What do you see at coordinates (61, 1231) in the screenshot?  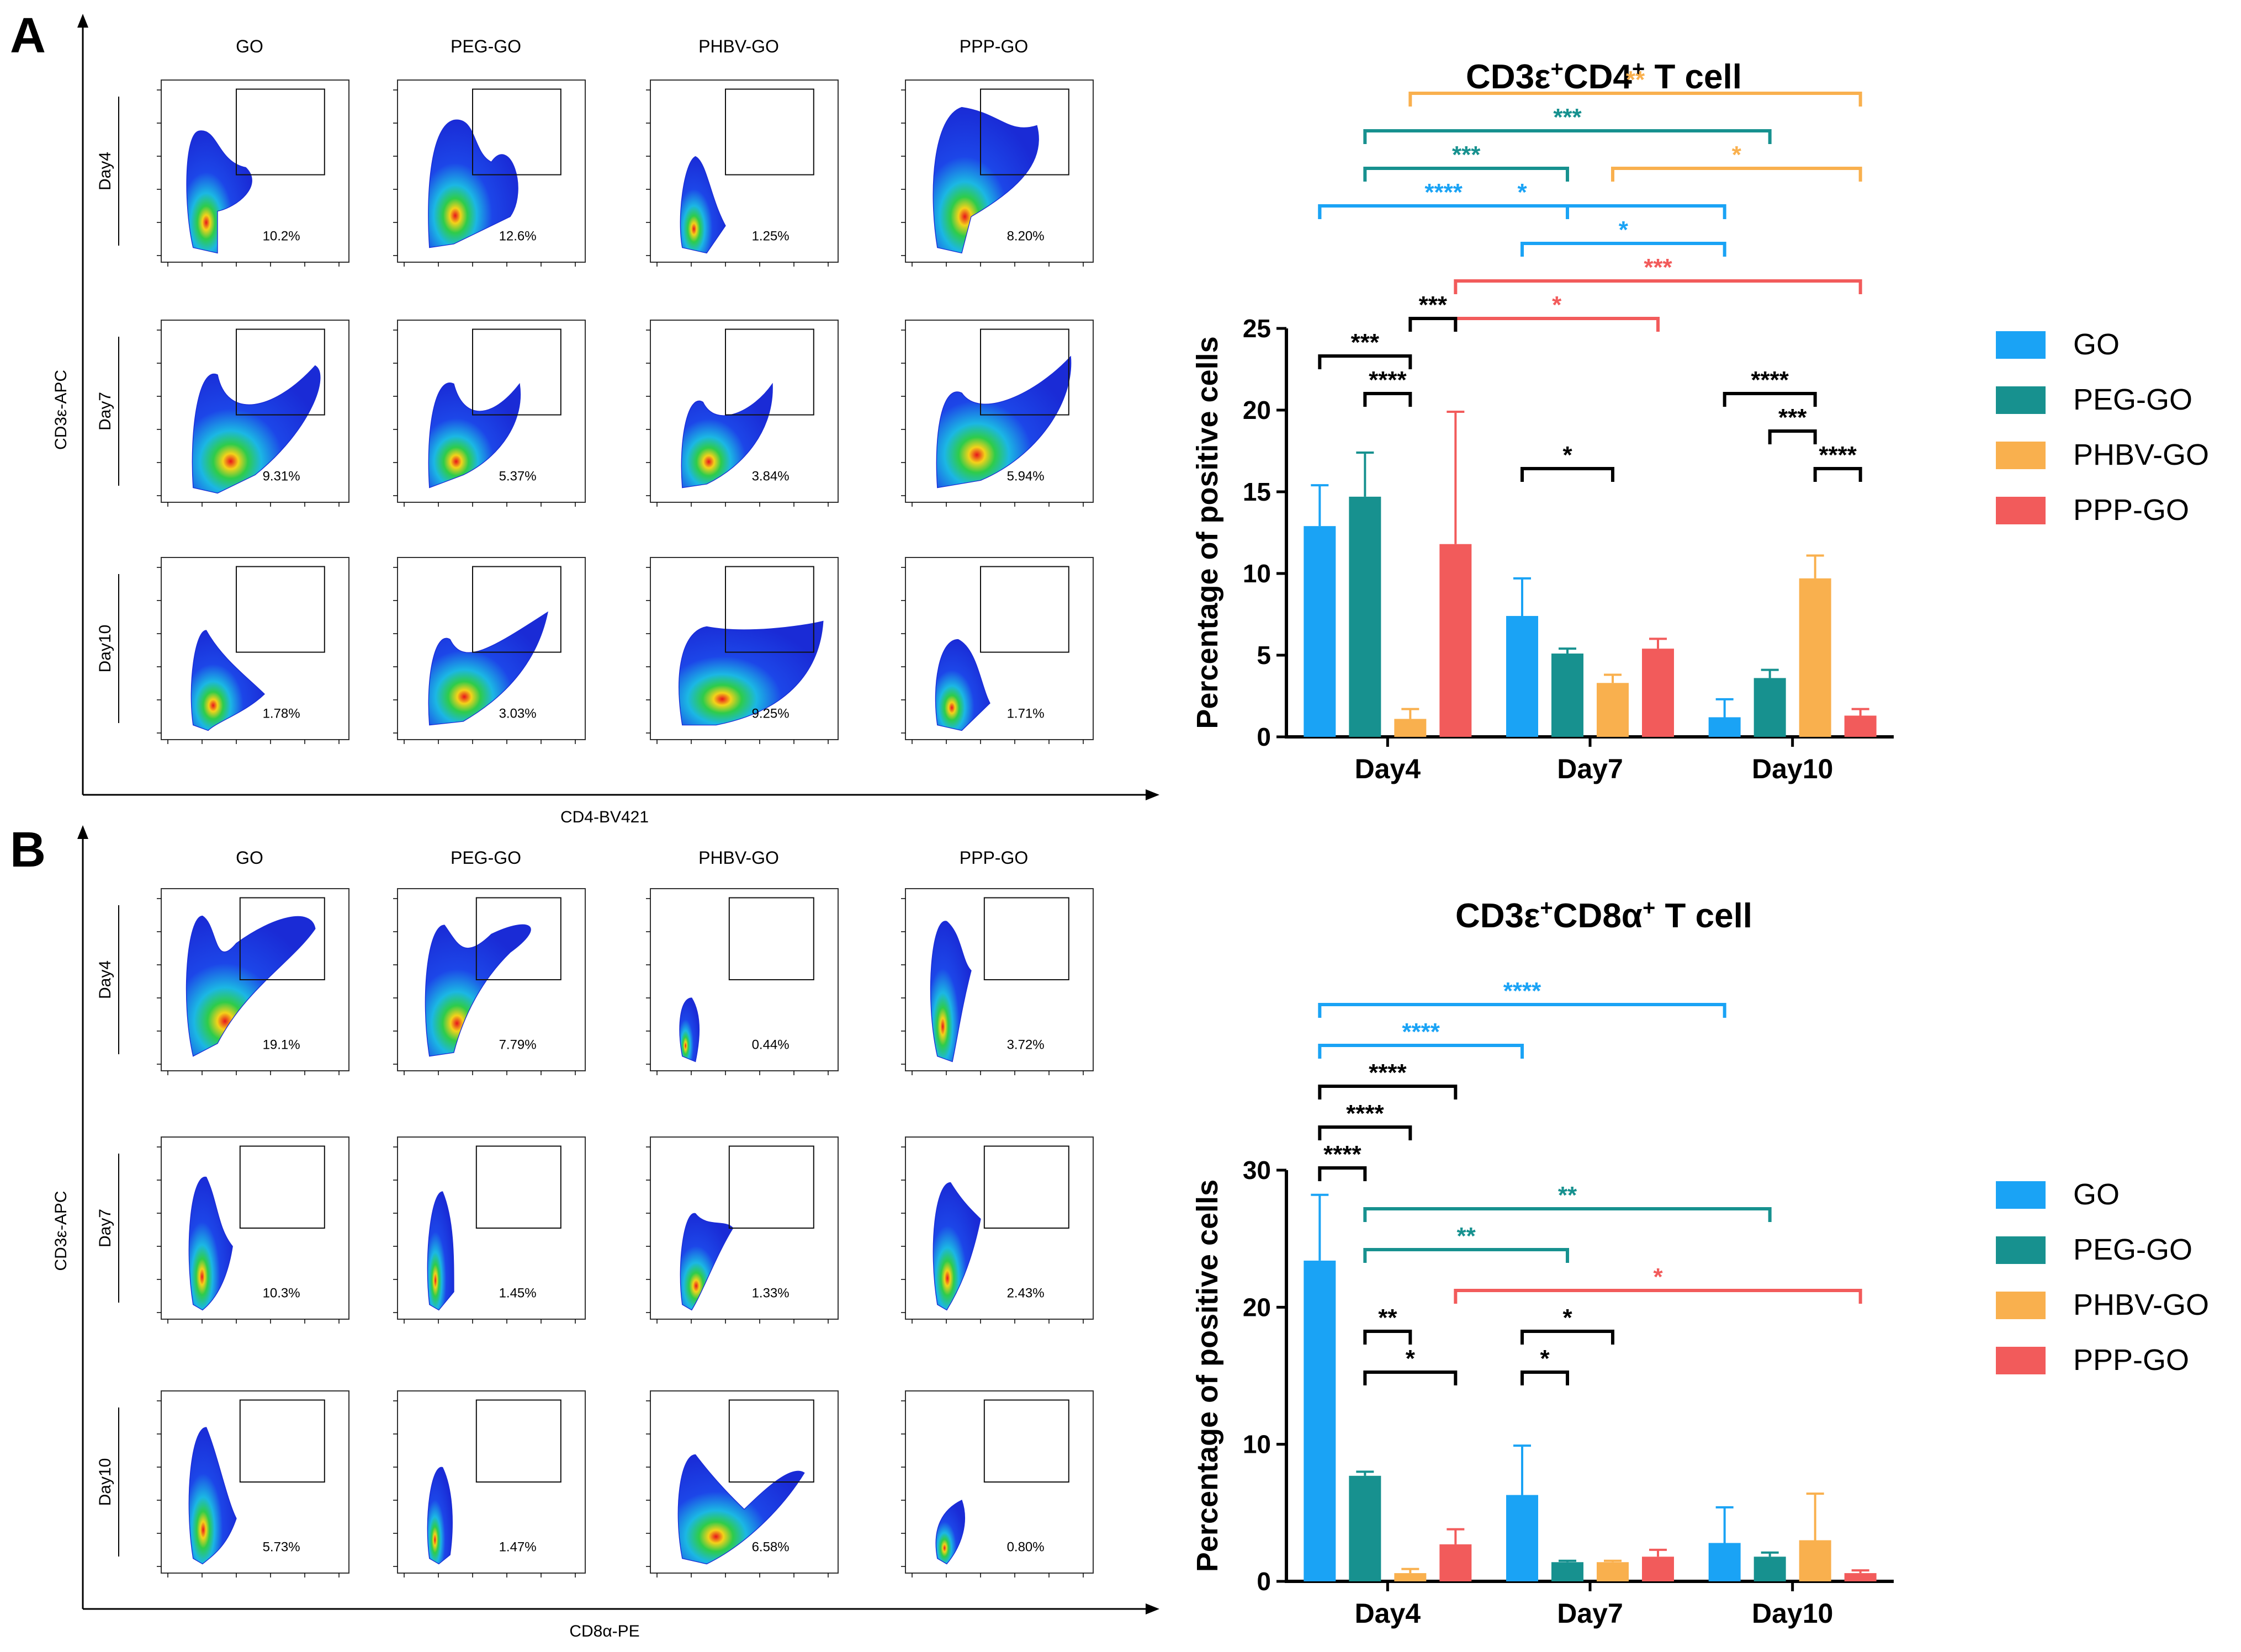 I see `y-axis-label: CD3ε-APC` at bounding box center [61, 1231].